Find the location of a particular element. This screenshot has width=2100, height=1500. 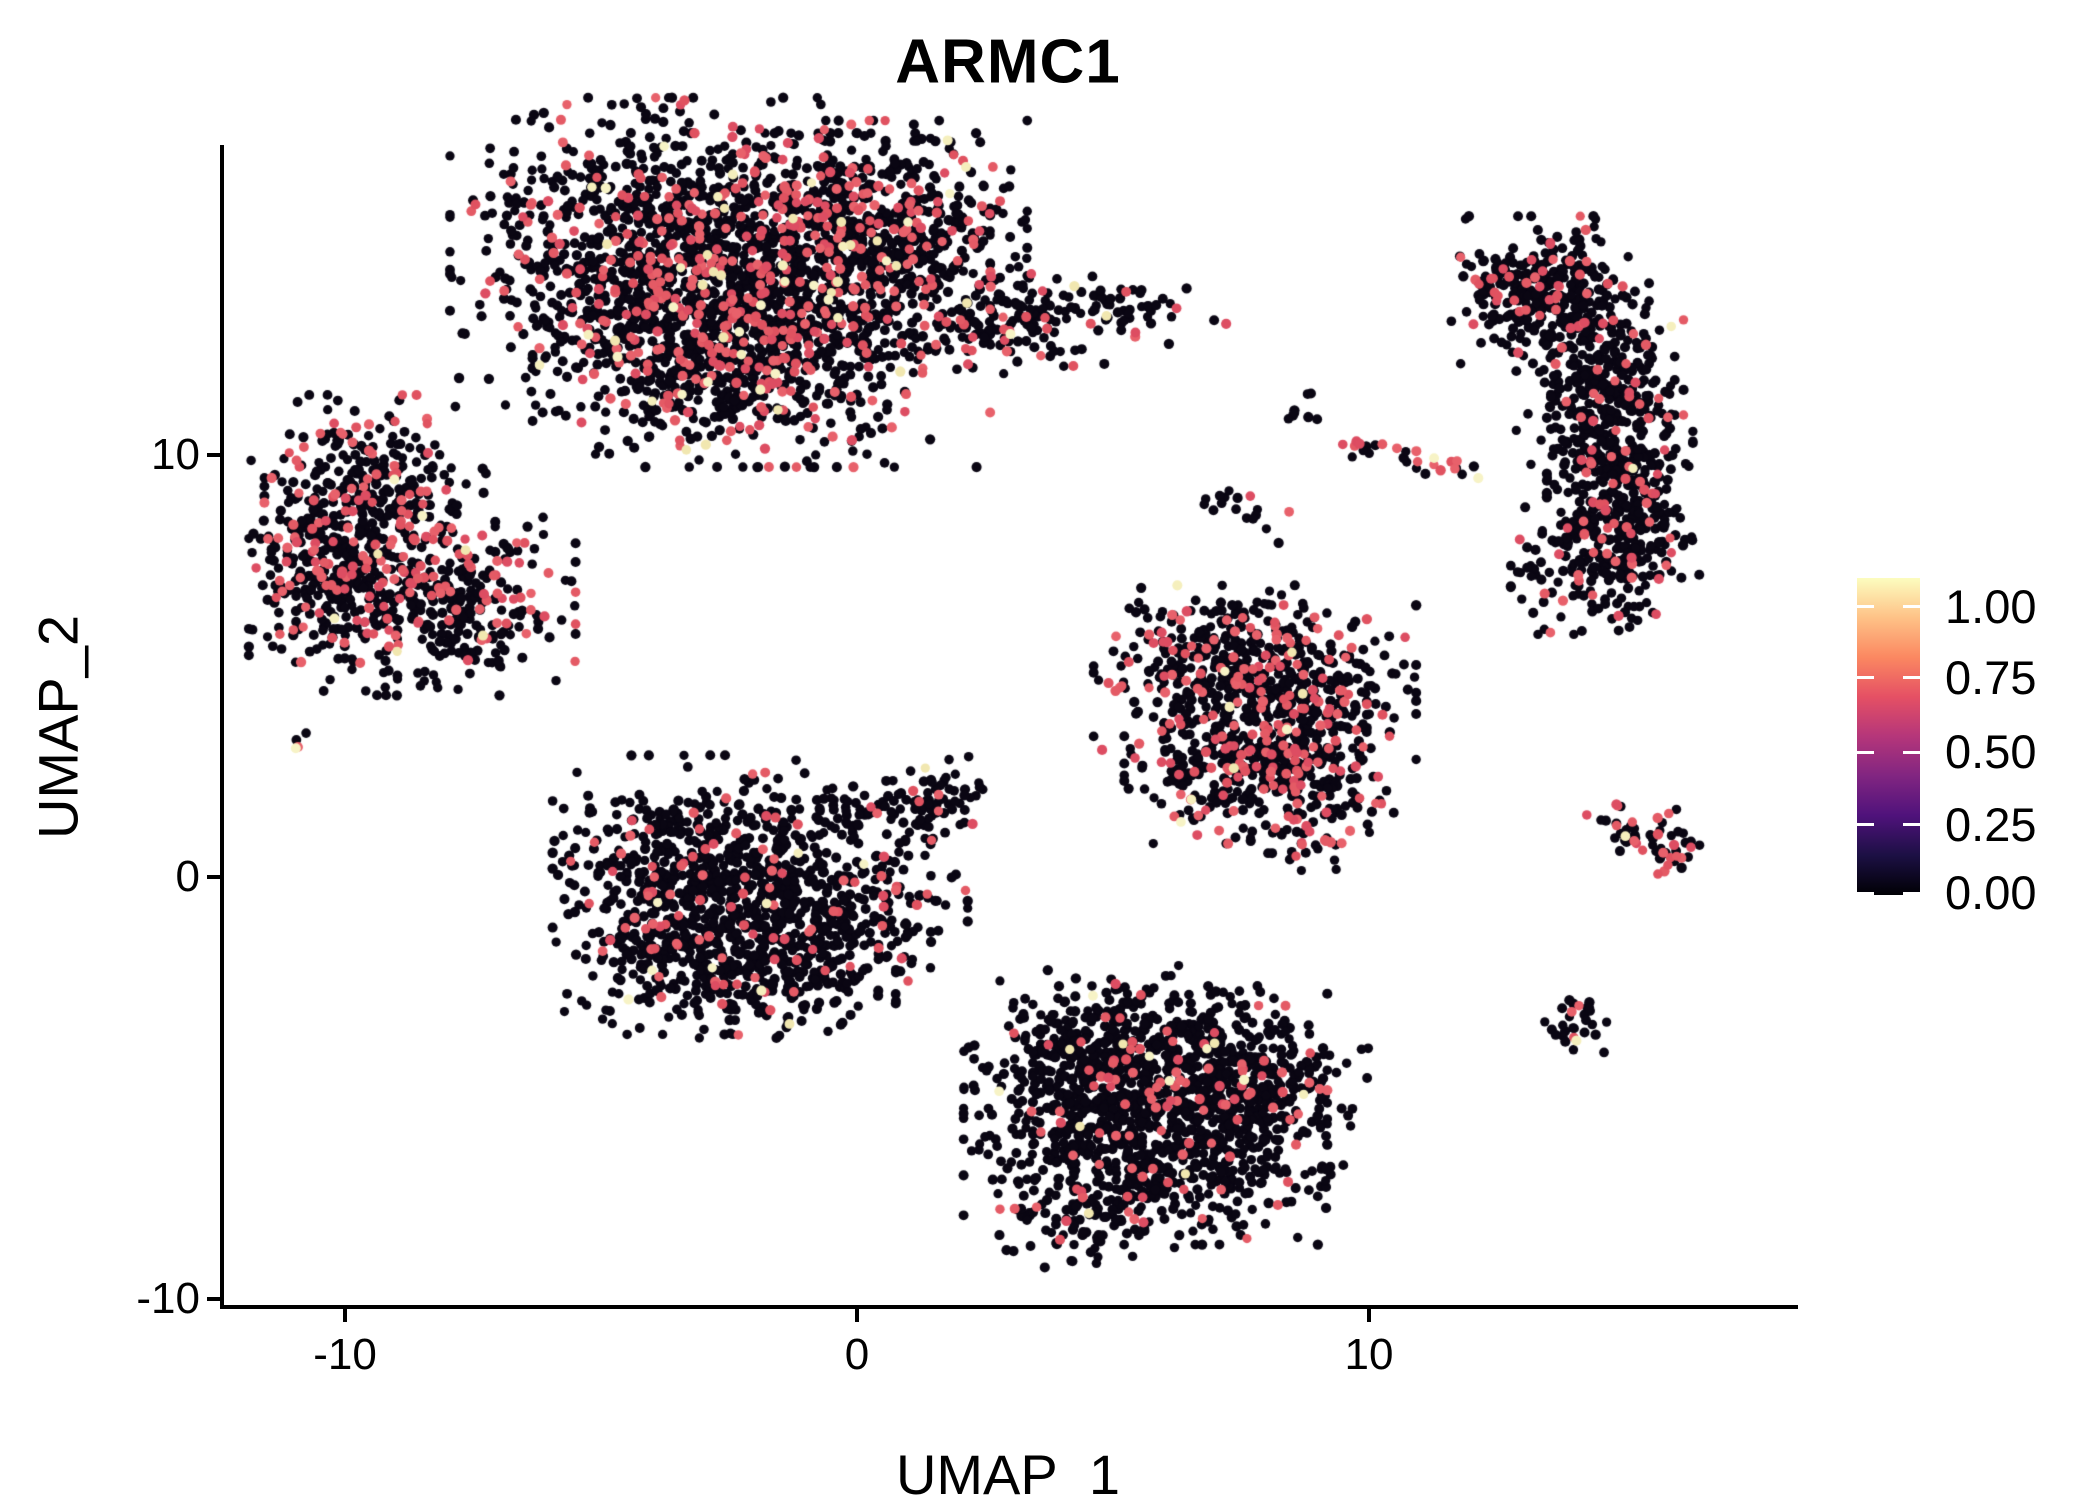

legend-value-label: 0.75 is located at coordinates (1991, 677).